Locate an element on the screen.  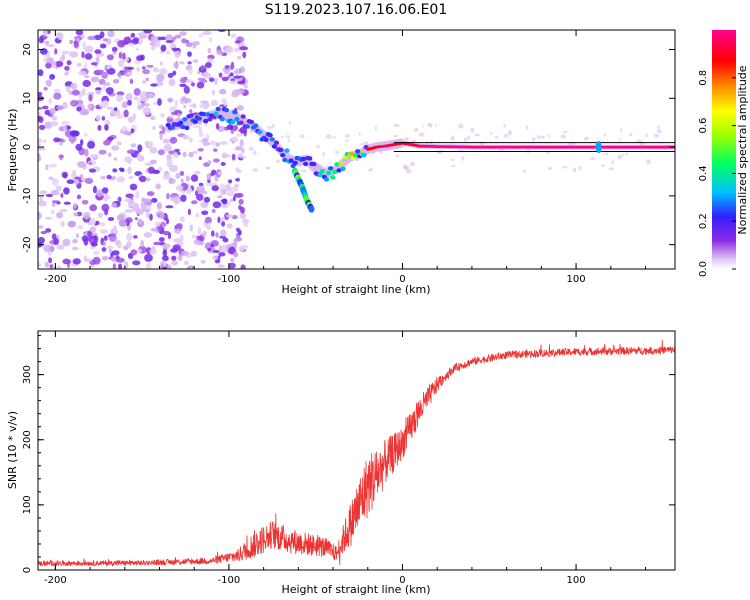
colorbar-tick-label: 0.4 is located at coordinates (703, 173).